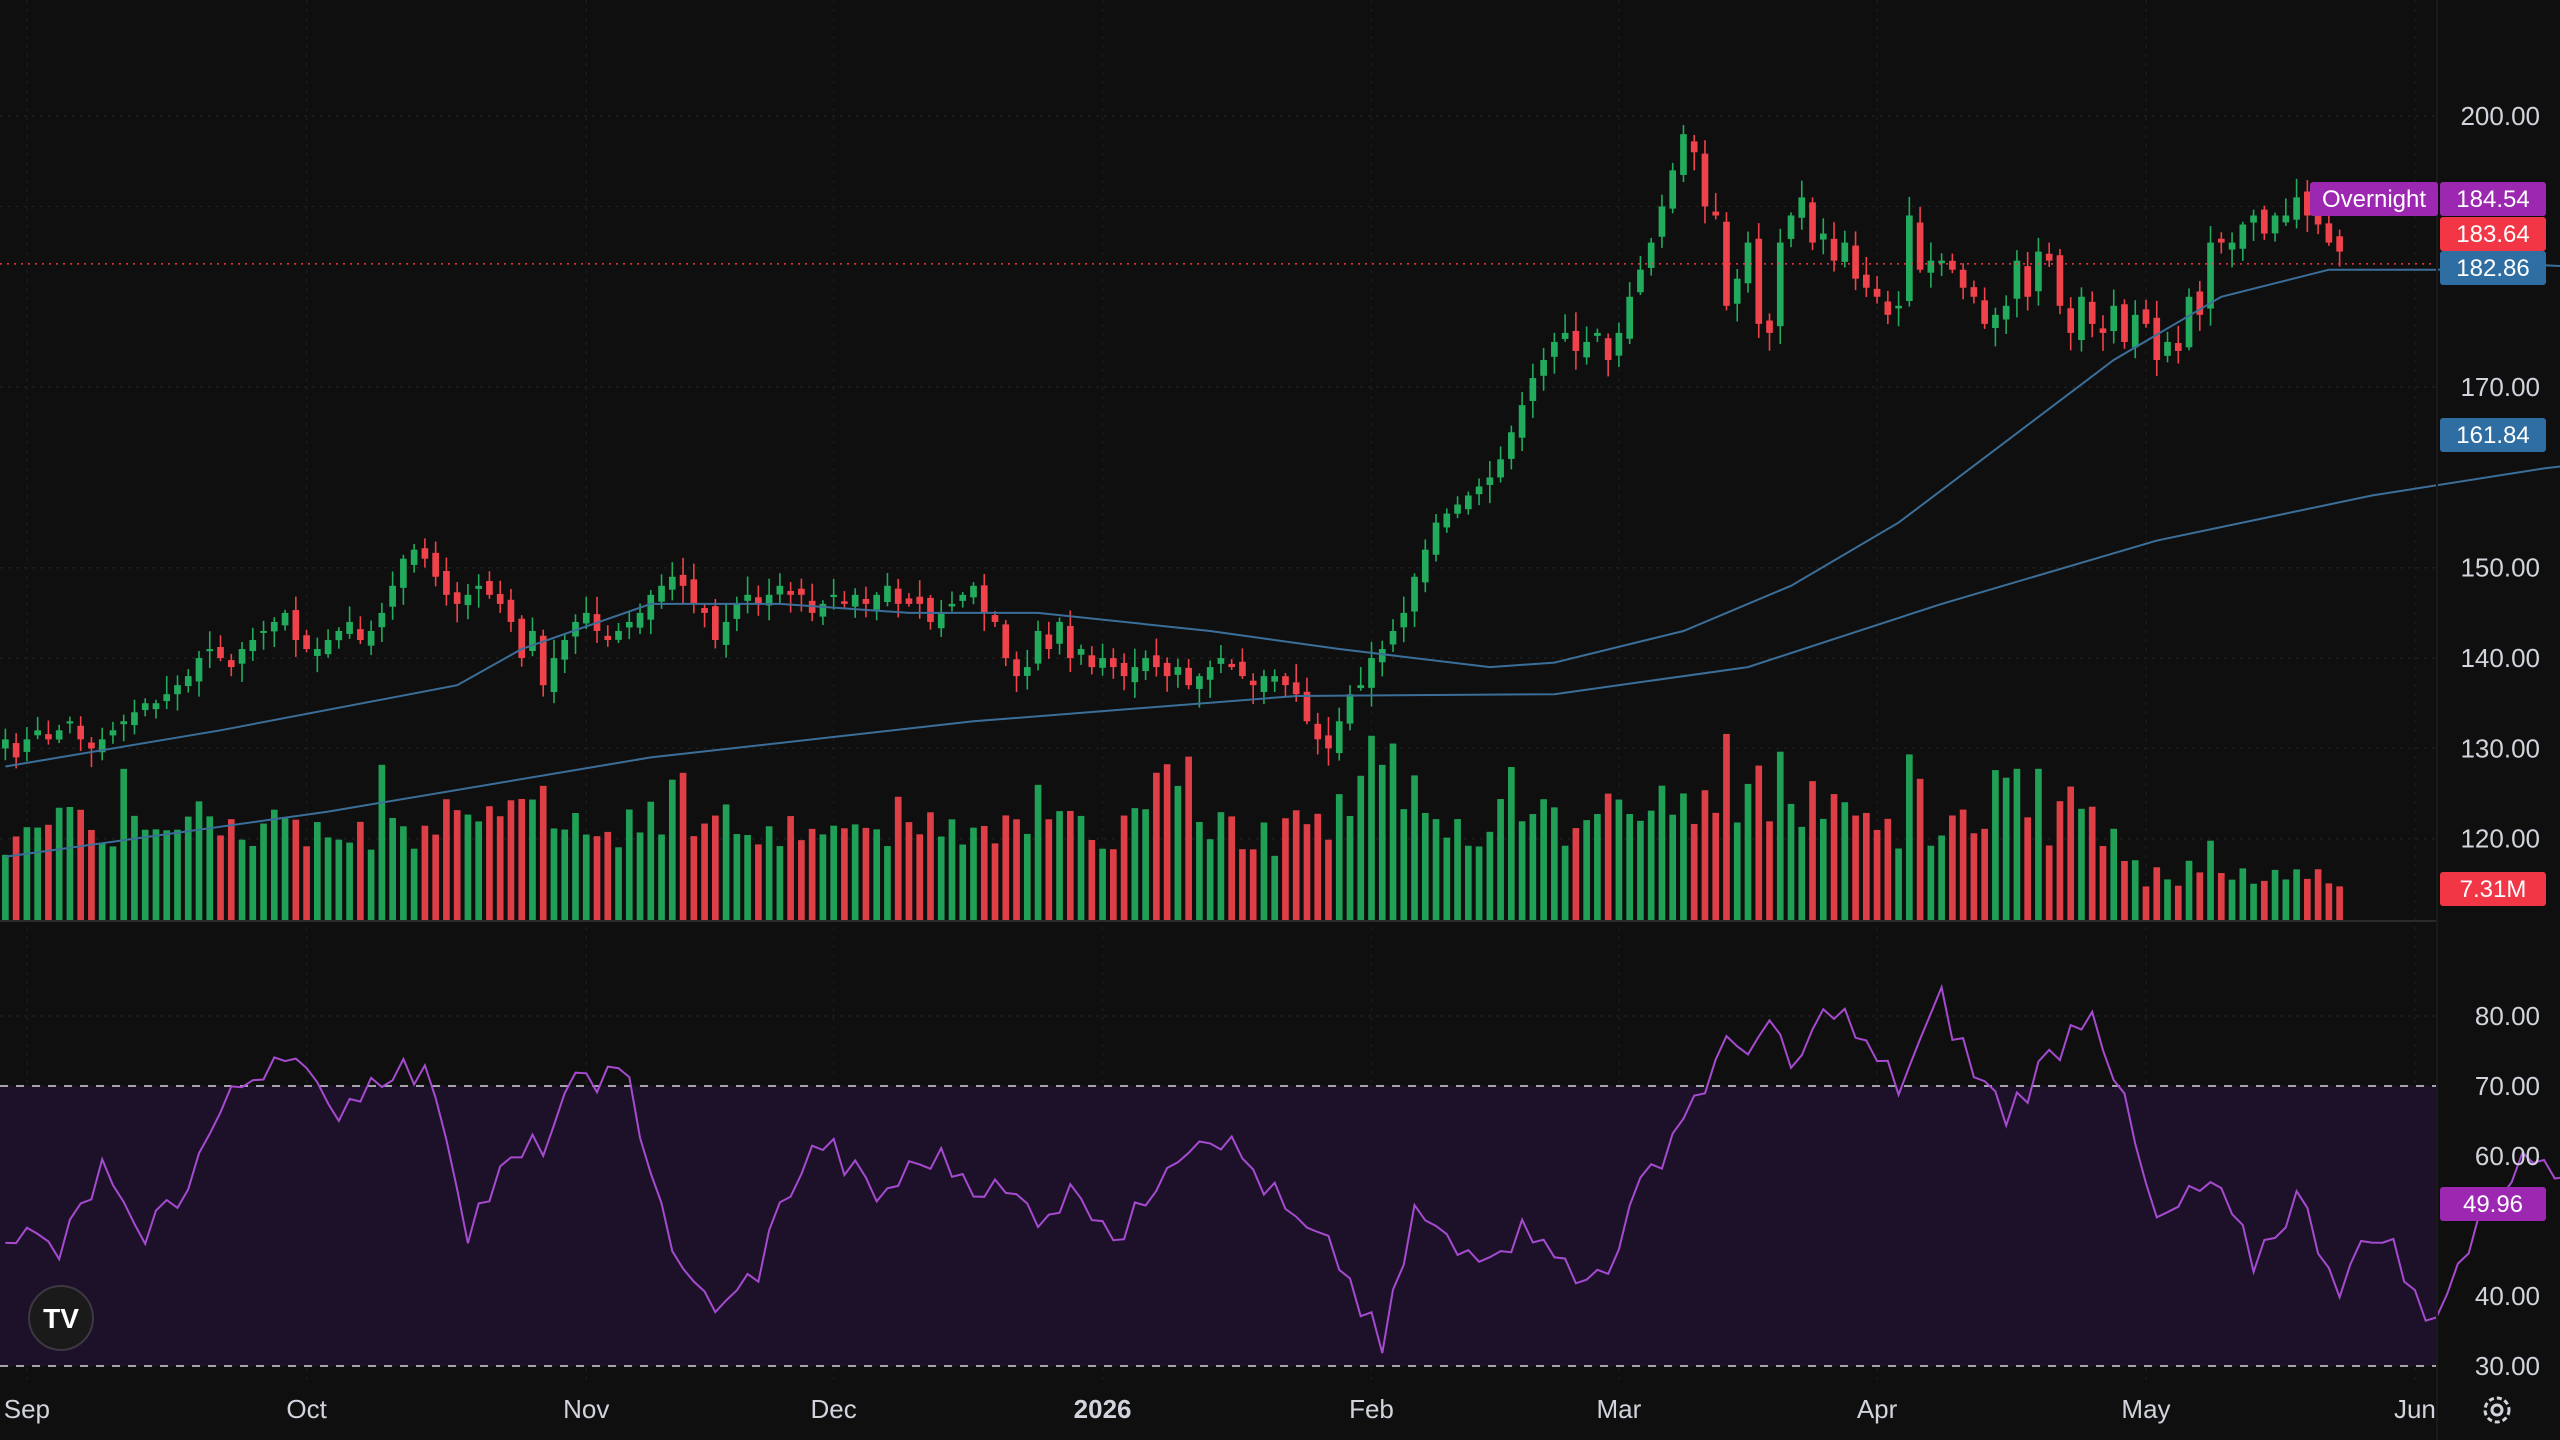 The width and height of the screenshot is (2560, 1440). I want to click on svg-text: 184.54, so click(2492, 199).